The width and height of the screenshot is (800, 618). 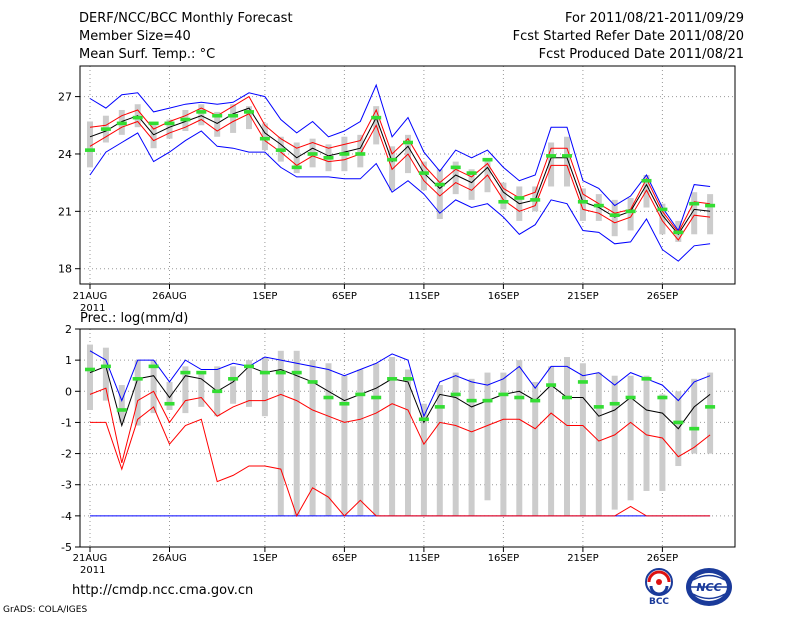 I want to click on prec-y-tick-label: -1, so click(x=66, y=422).